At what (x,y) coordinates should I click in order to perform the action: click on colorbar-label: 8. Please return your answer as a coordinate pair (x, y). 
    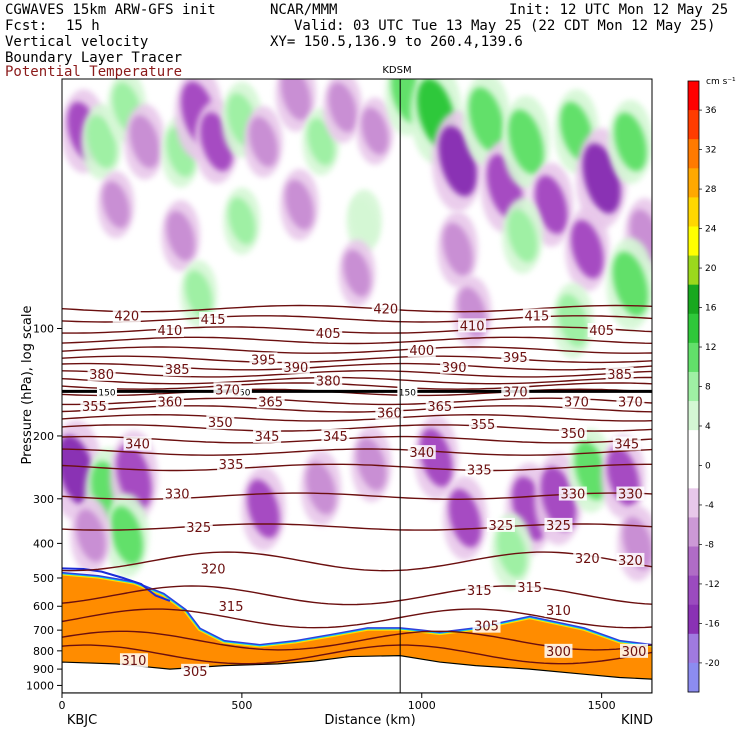
    Looking at the image, I should click on (708, 388).